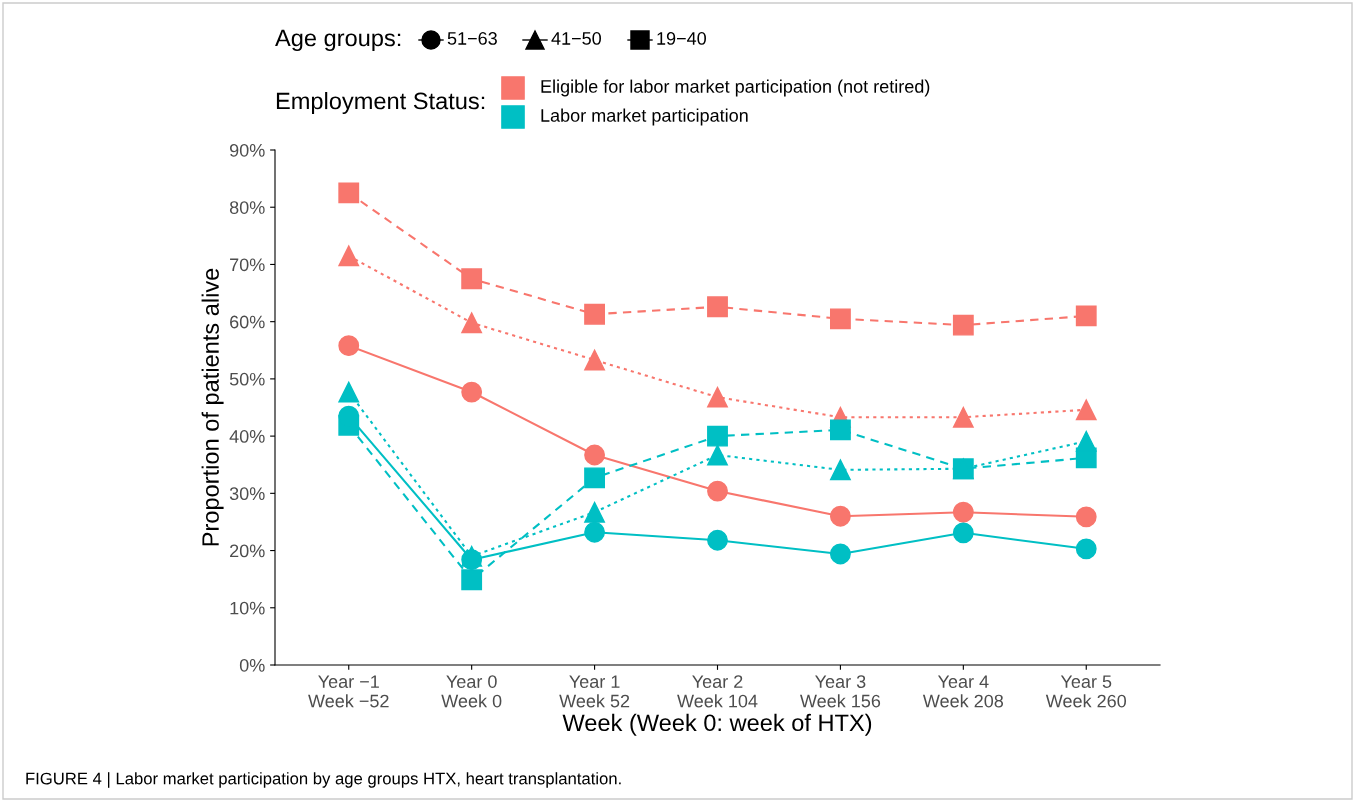  I want to click on x-tick-label: Year 2 Week 104, so click(717, 691).